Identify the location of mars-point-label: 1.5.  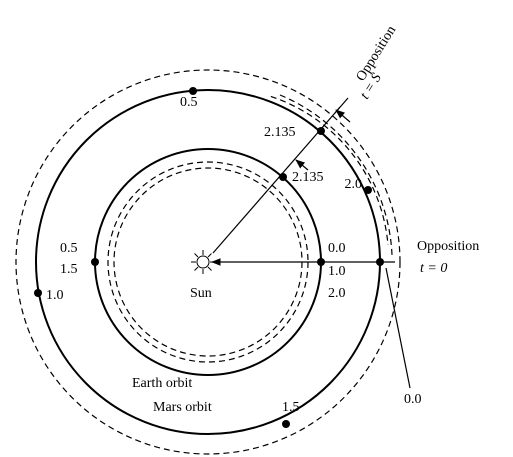
(291, 407).